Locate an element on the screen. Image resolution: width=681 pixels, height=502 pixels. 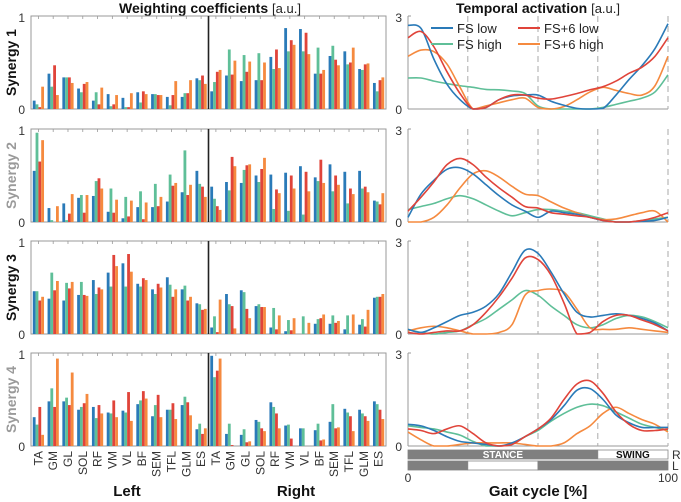
gait-row-r: STANCE SWING R is located at coordinates (544, 455).